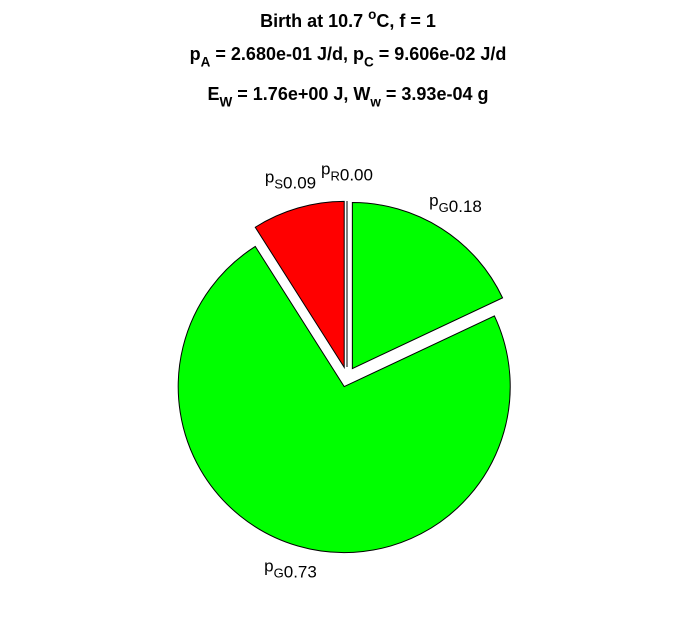  Describe the element at coordinates (226, 101) in the screenshot. I see `subscript: W` at that location.